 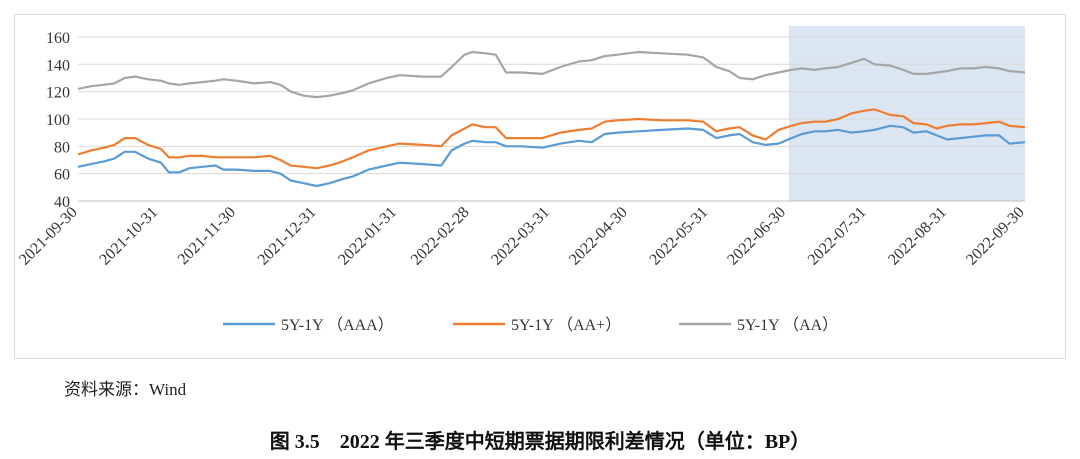 I want to click on x-tick-label: 2022-06-30, so click(x=756, y=236).